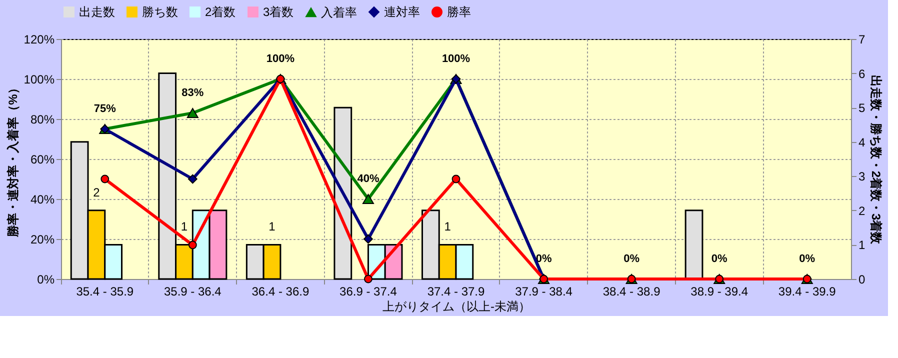  Describe the element at coordinates (368, 179) in the screenshot. I see `data-label: 40%` at that location.